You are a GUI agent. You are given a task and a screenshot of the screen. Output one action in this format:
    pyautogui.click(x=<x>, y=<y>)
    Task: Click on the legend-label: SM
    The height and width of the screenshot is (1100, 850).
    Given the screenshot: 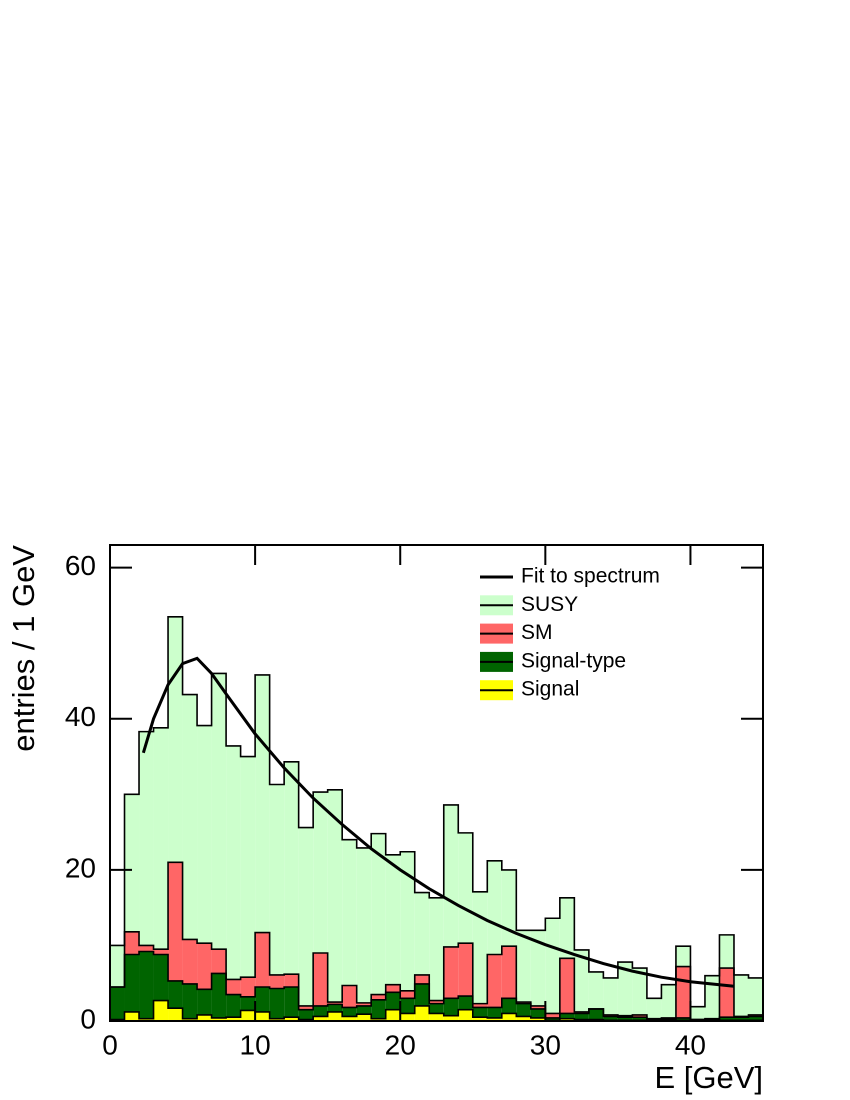 What is the action you would take?
    pyautogui.click(x=537, y=632)
    